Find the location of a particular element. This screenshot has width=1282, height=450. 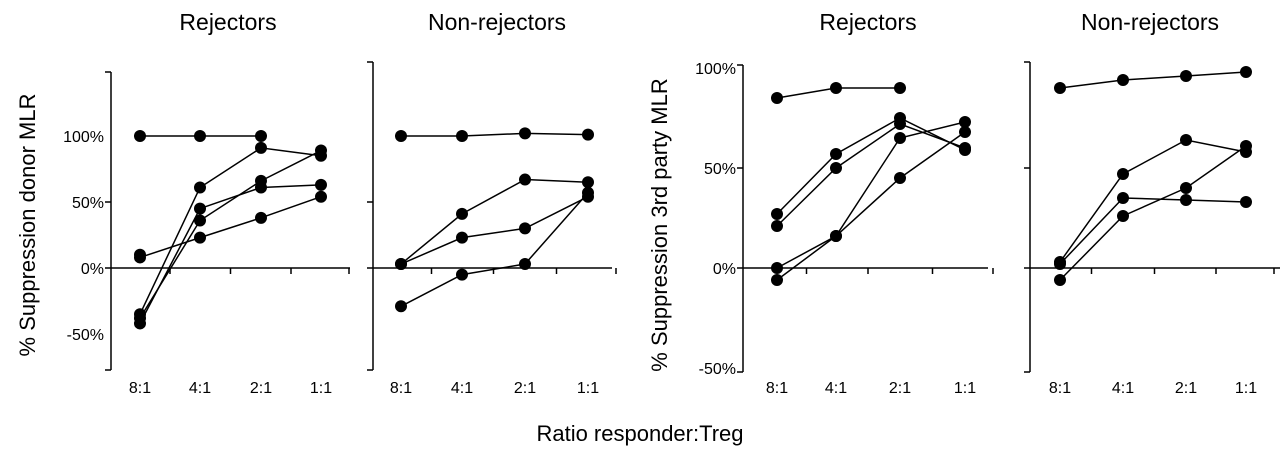

y-tick-label: 50% is located at coordinates (88, 203).